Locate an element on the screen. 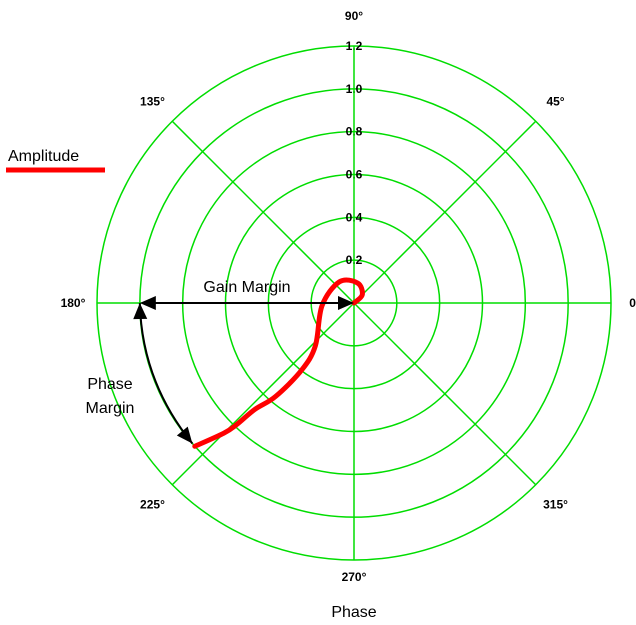 The height and width of the screenshot is (625, 636). series-layer is located at coordinates (278, 363).